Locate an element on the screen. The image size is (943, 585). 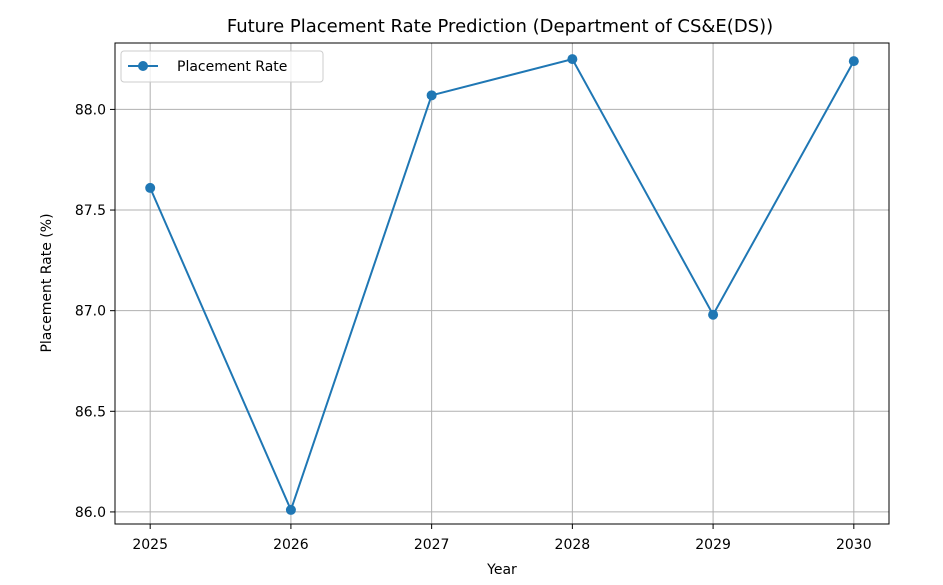
y-tick-label: 87.0 is located at coordinates (90, 312).